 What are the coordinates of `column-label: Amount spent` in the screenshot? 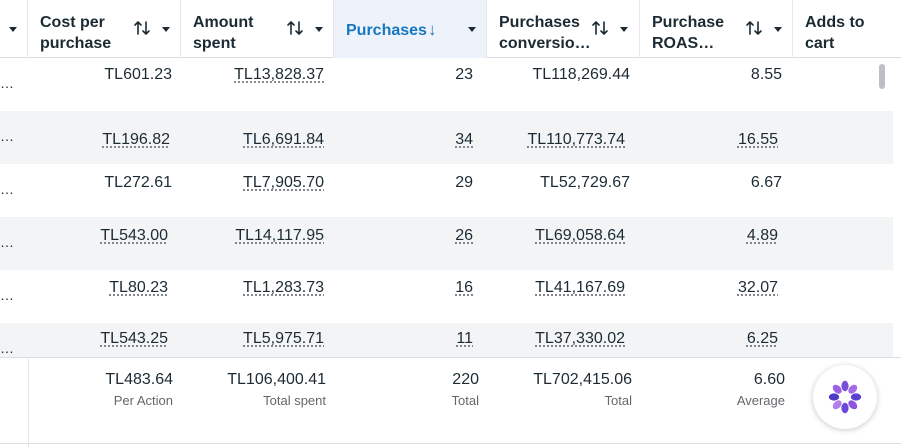 It's located at (223, 33).